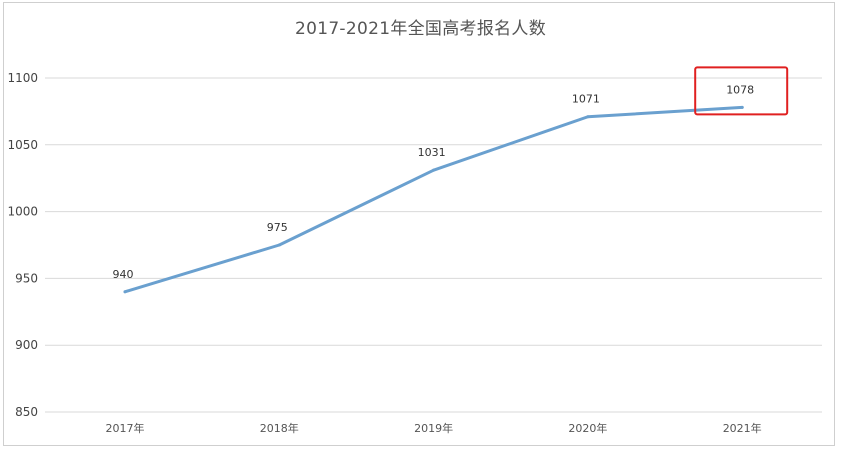 The image size is (841, 450). What do you see at coordinates (432, 152) in the screenshot?
I see `data-label: 1031` at bounding box center [432, 152].